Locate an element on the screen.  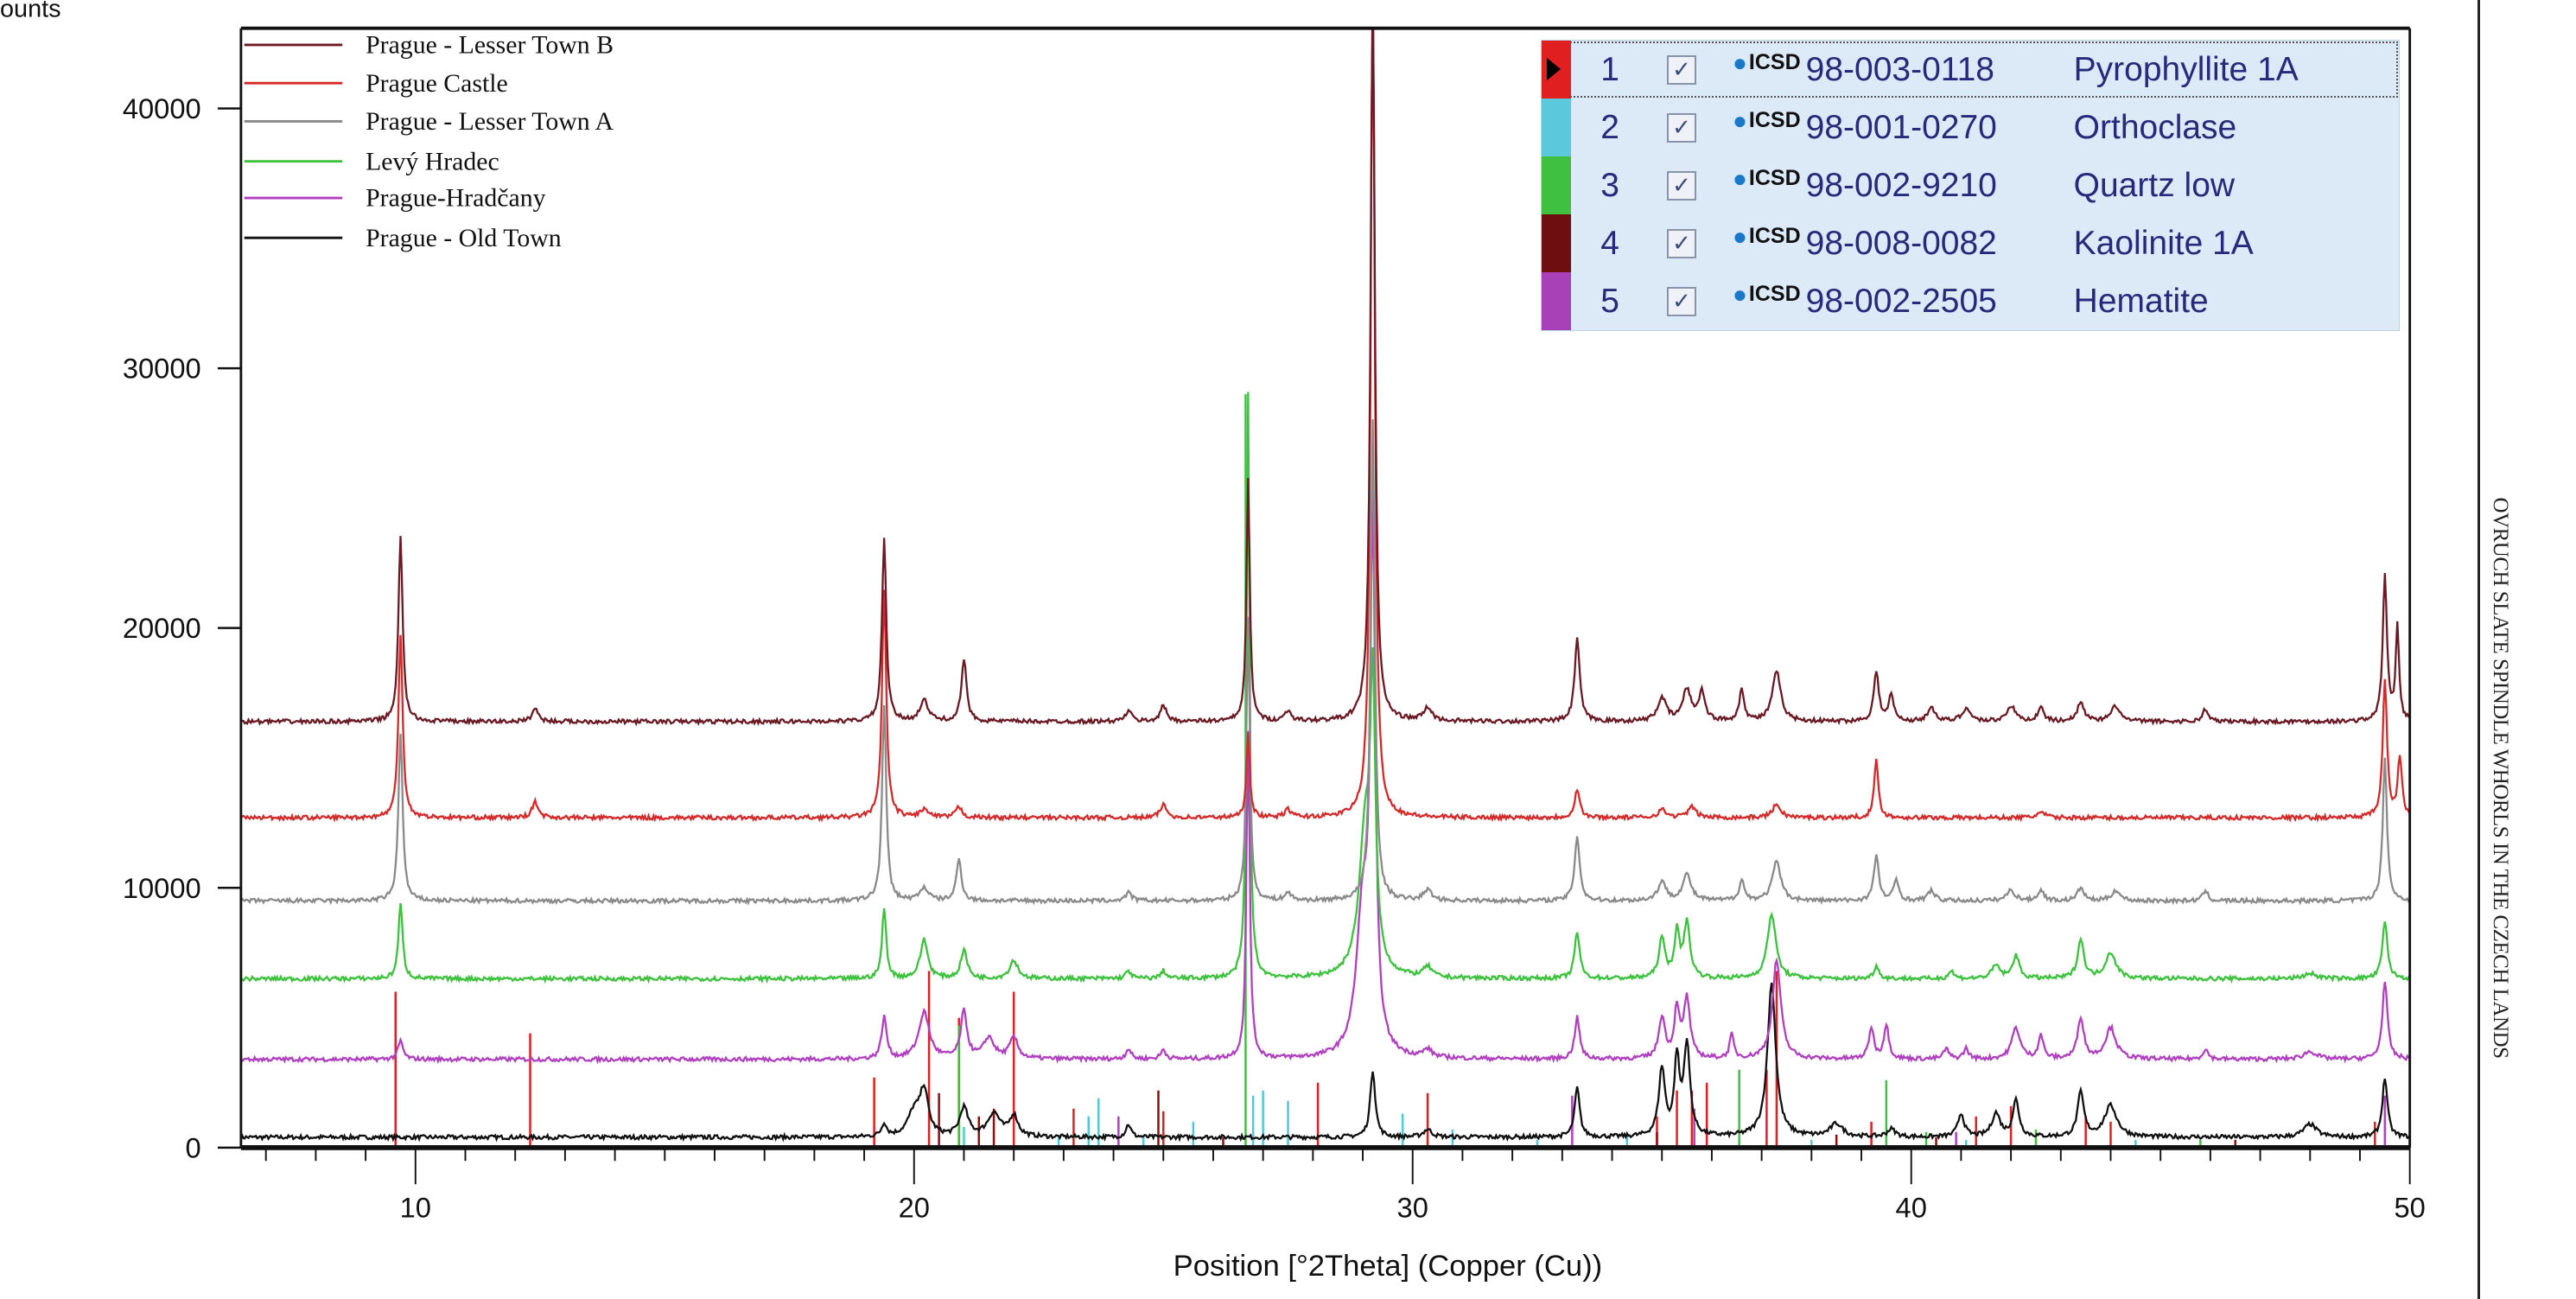
phase-row: 3 ✓ ● ICSD 98-002-9210 Quartz low is located at coordinates (1971, 185).